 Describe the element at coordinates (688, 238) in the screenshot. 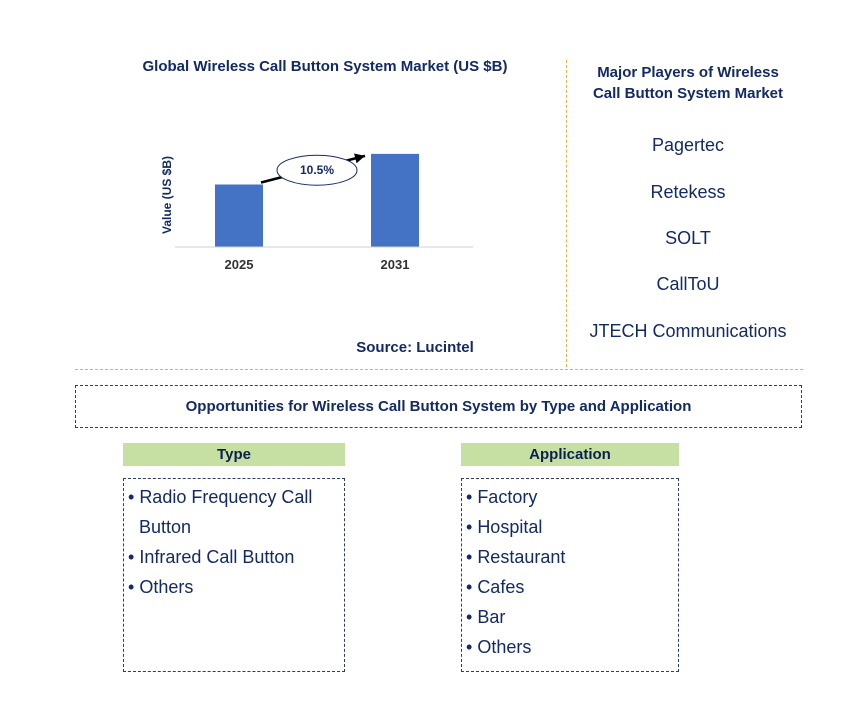

I see `player-item: SOLT` at that location.